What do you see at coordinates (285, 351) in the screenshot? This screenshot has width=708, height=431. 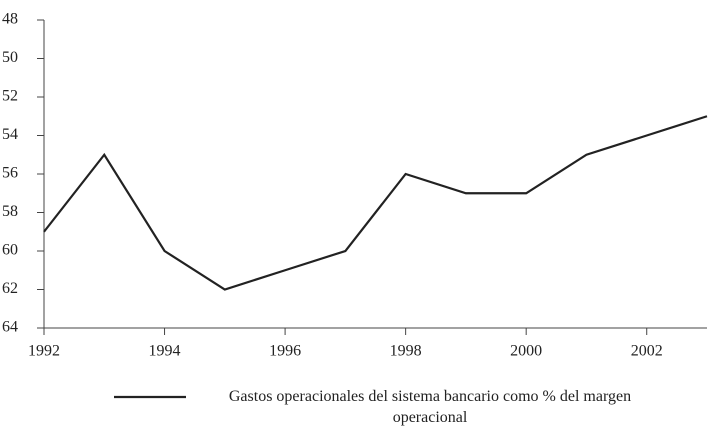 I see `x-tick-label: 1996` at bounding box center [285, 351].